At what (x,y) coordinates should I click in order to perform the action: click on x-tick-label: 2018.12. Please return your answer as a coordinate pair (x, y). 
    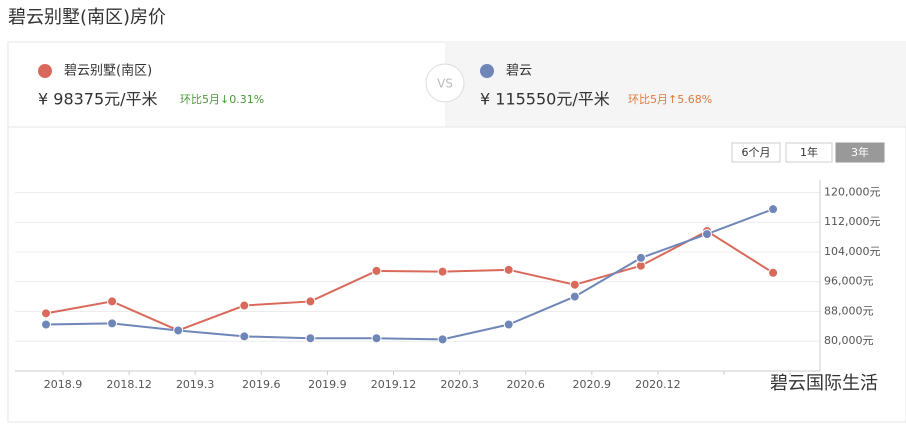
    Looking at the image, I should click on (129, 384).